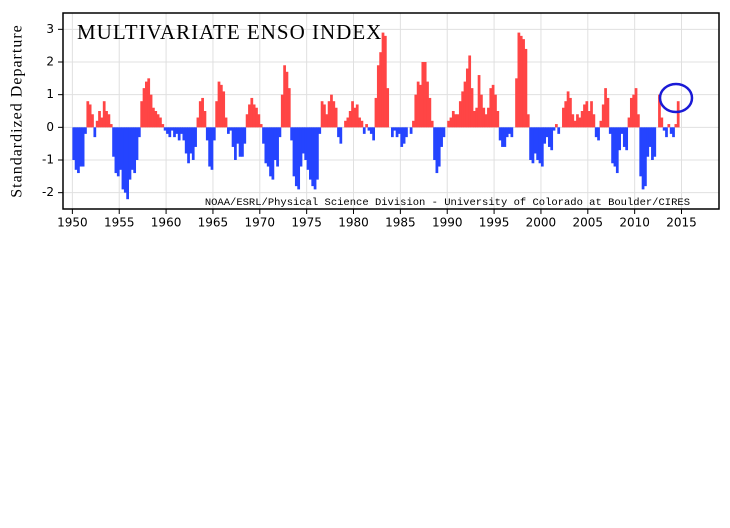 The image size is (730, 528). What do you see at coordinates (17, 110) in the screenshot?
I see `y-axis-label: Standardized Departure` at bounding box center [17, 110].